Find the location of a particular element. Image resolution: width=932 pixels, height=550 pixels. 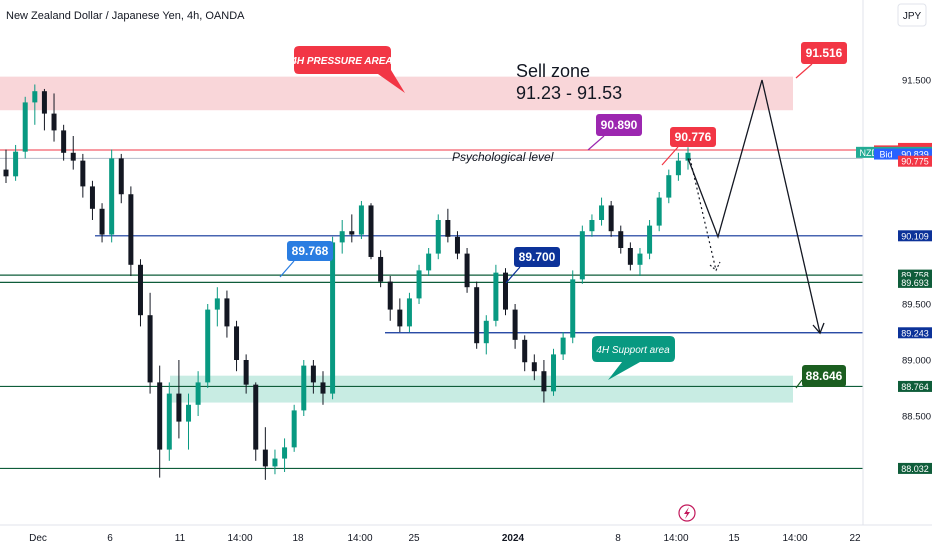

callout-88646-text: 88.646 is located at coordinates (824, 376).